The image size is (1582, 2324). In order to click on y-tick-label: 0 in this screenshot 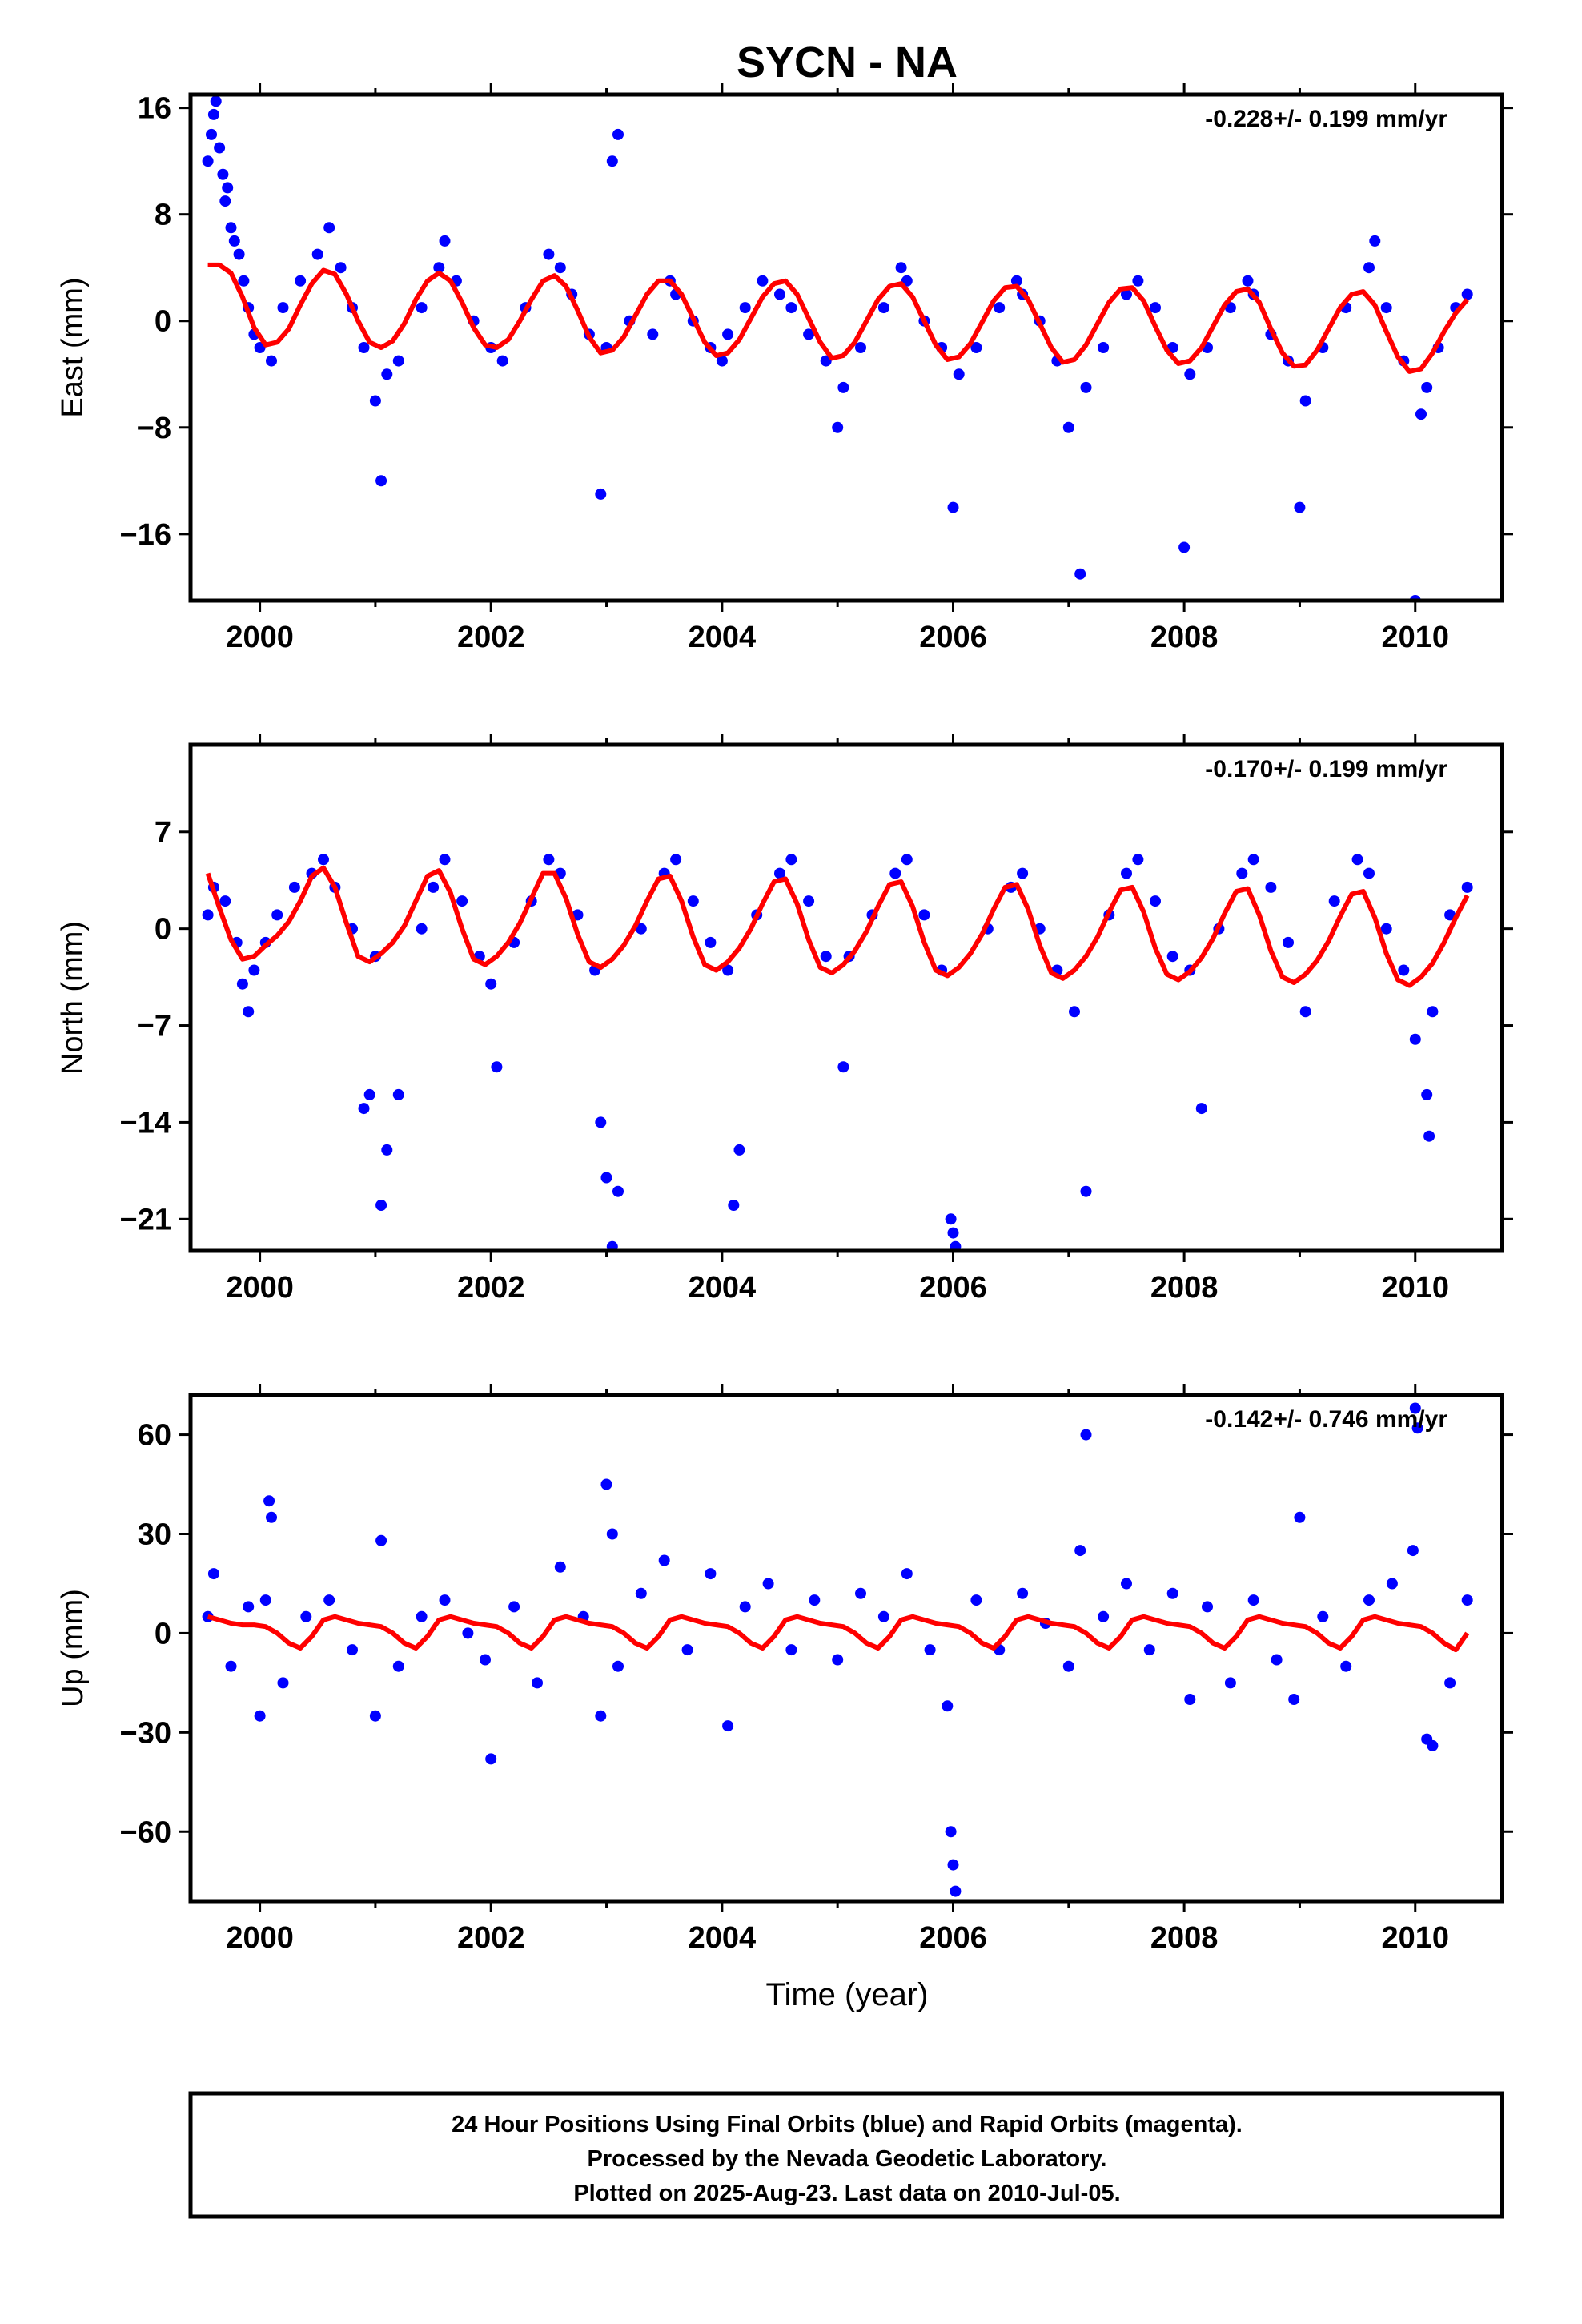, I will do `click(163, 322)`.